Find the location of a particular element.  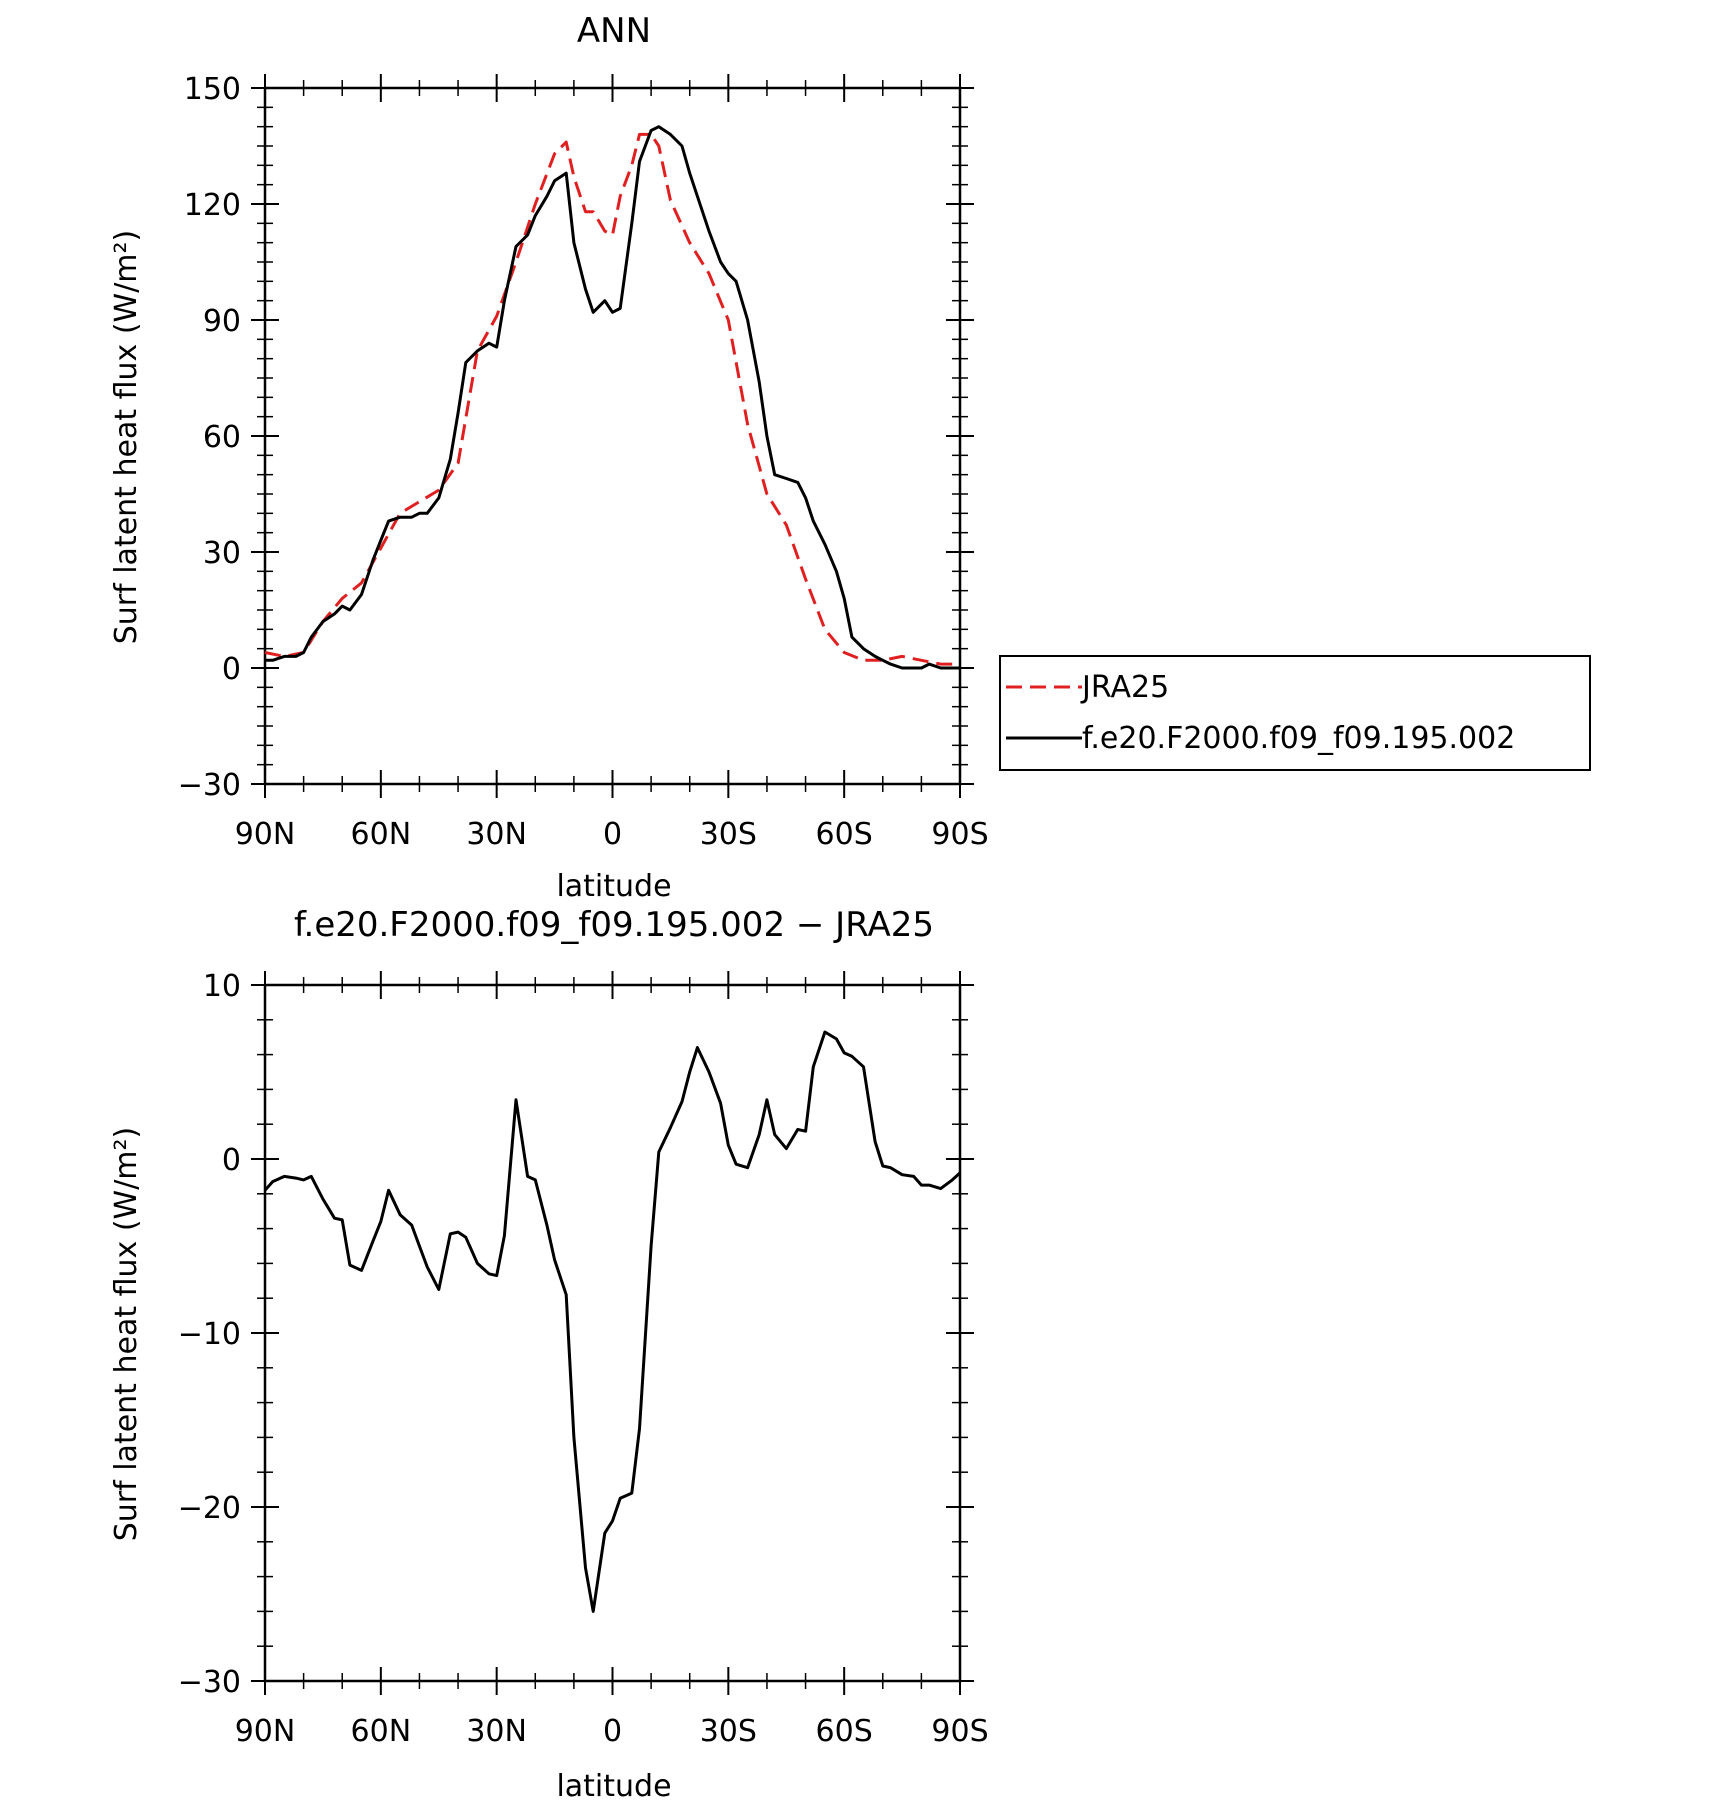

top-x-tick-label: 30N is located at coordinates (496, 834).